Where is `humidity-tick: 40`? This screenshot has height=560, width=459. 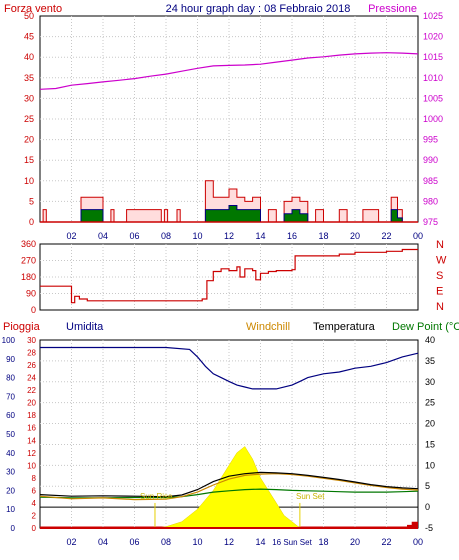 humidity-tick: 40 is located at coordinates (10, 453).